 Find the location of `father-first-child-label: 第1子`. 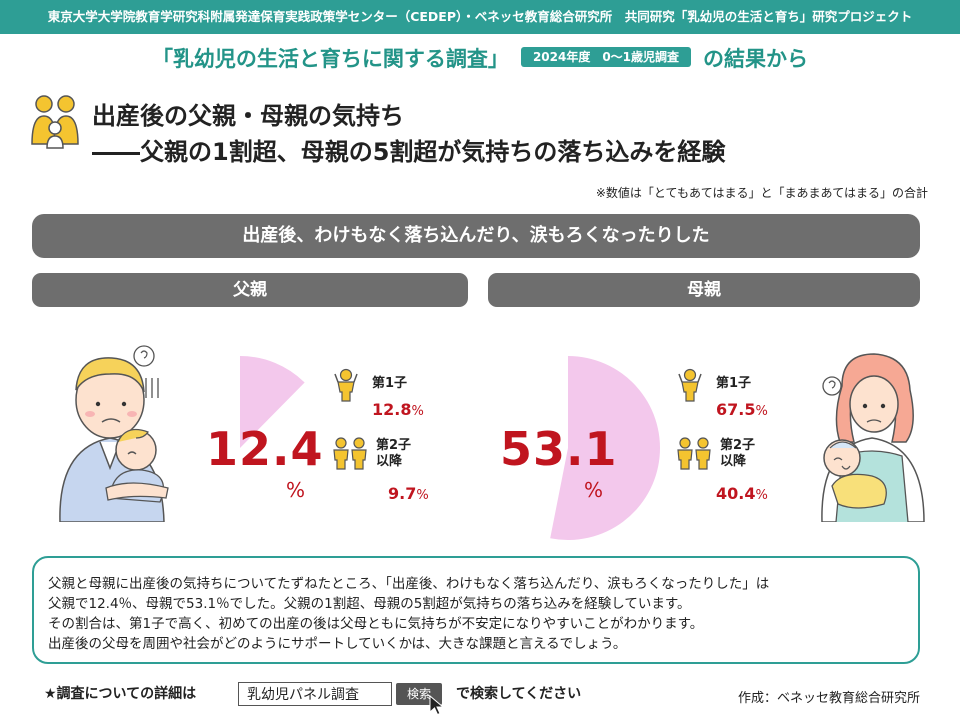

father-first-child-label: 第1子 is located at coordinates (390, 383).